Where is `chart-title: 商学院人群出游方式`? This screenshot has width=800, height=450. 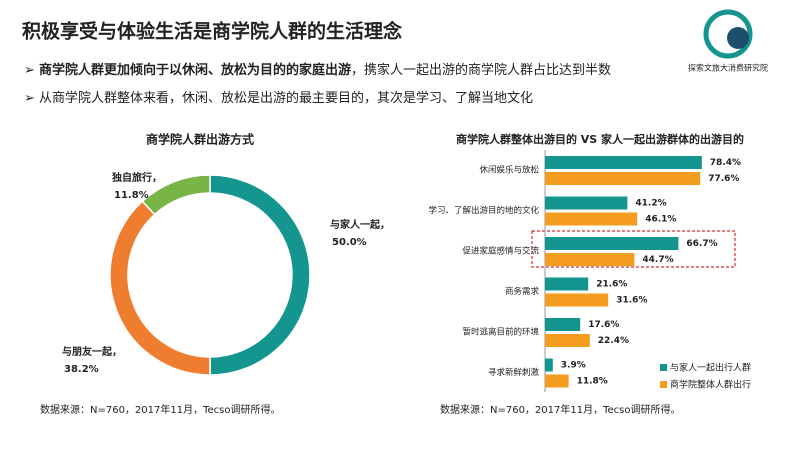
chart-title: 商学院人群出游方式 is located at coordinates (200, 139).